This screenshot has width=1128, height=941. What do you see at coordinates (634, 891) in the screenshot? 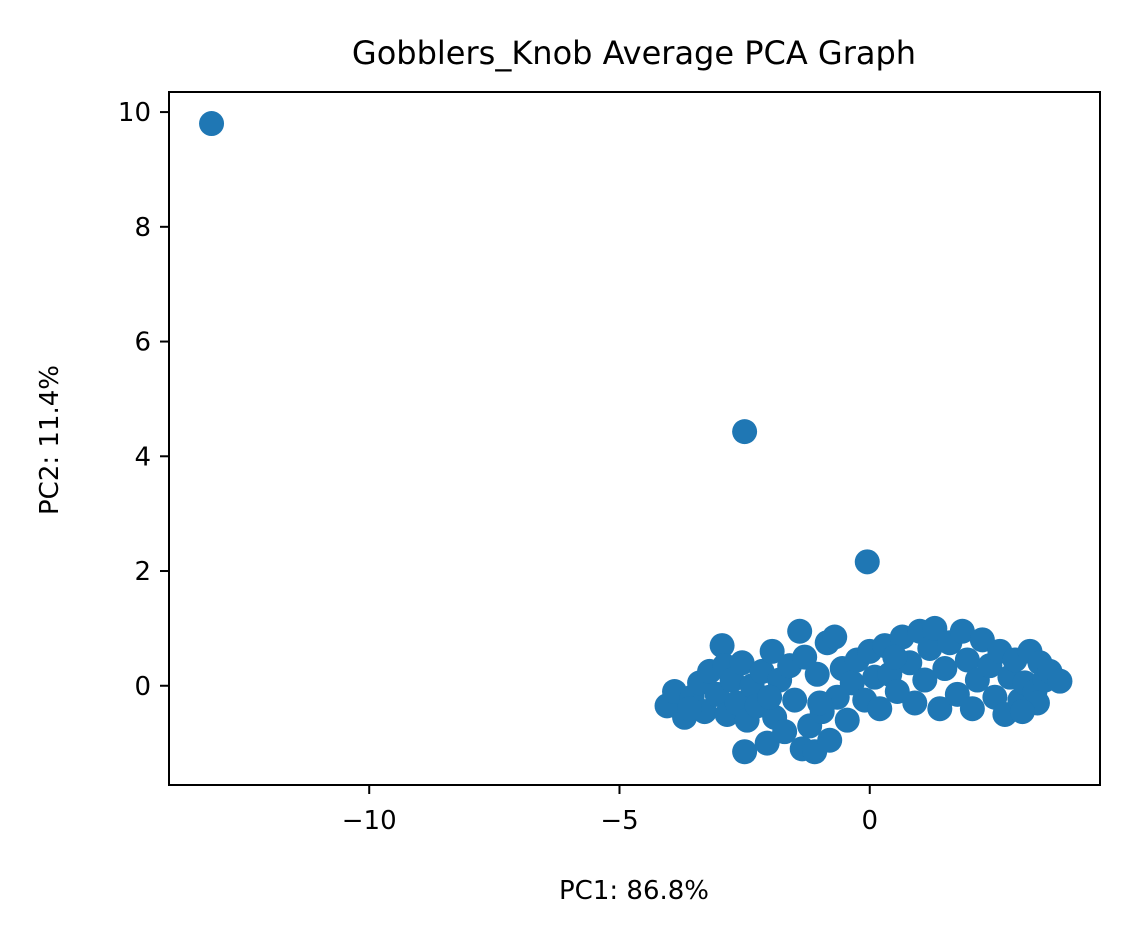
I see `x-axis-title: PC1: 86.8%` at bounding box center [634, 891].